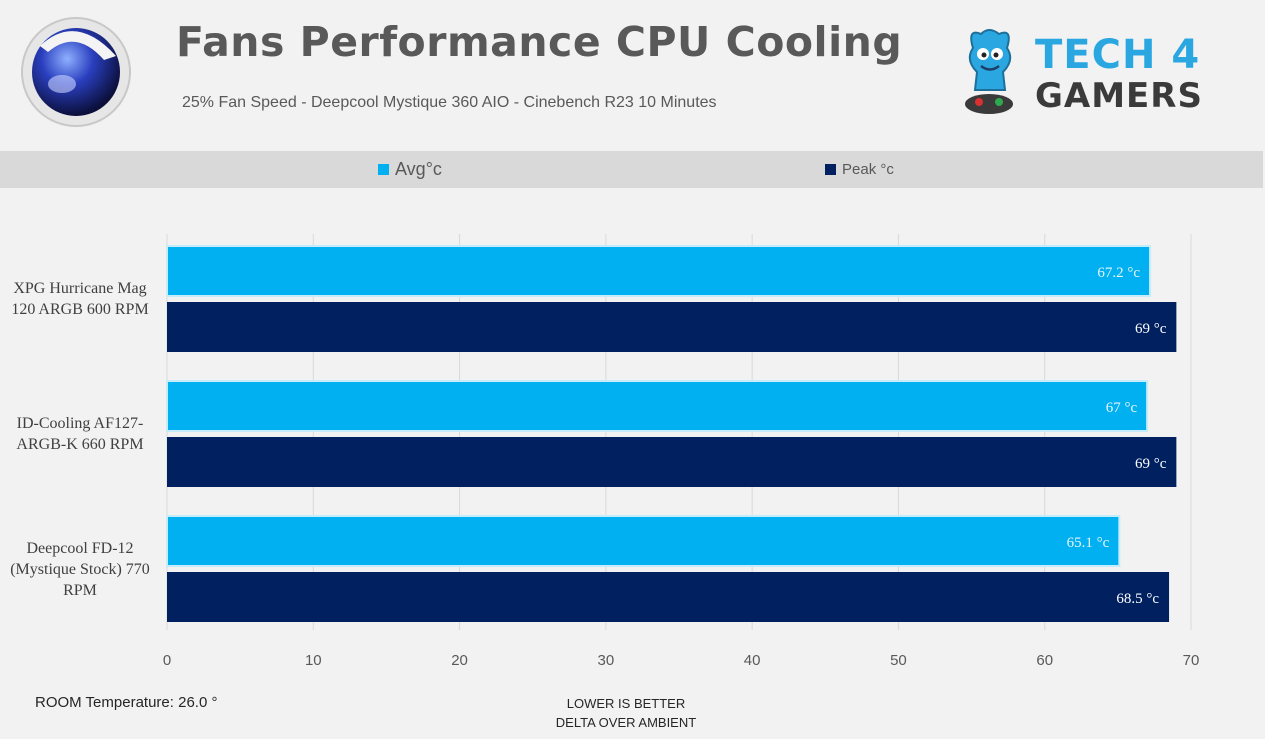 Image resolution: width=1265 pixels, height=739 pixels. I want to click on legend-label-peak: Peak °c, so click(868, 169).